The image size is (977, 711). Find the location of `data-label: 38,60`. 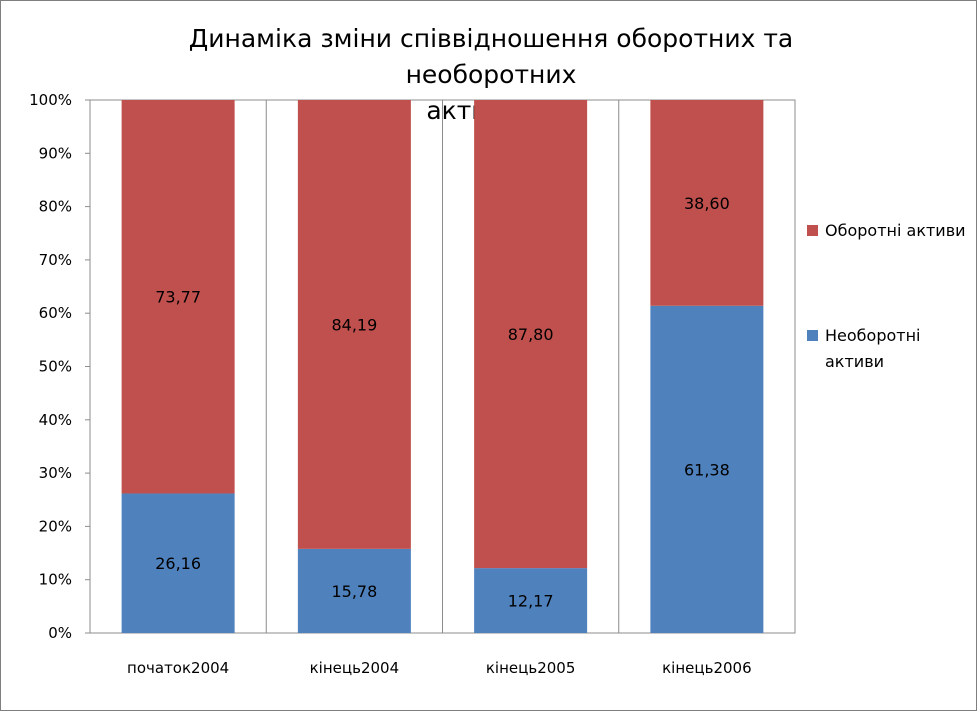

data-label: 38,60 is located at coordinates (707, 203).